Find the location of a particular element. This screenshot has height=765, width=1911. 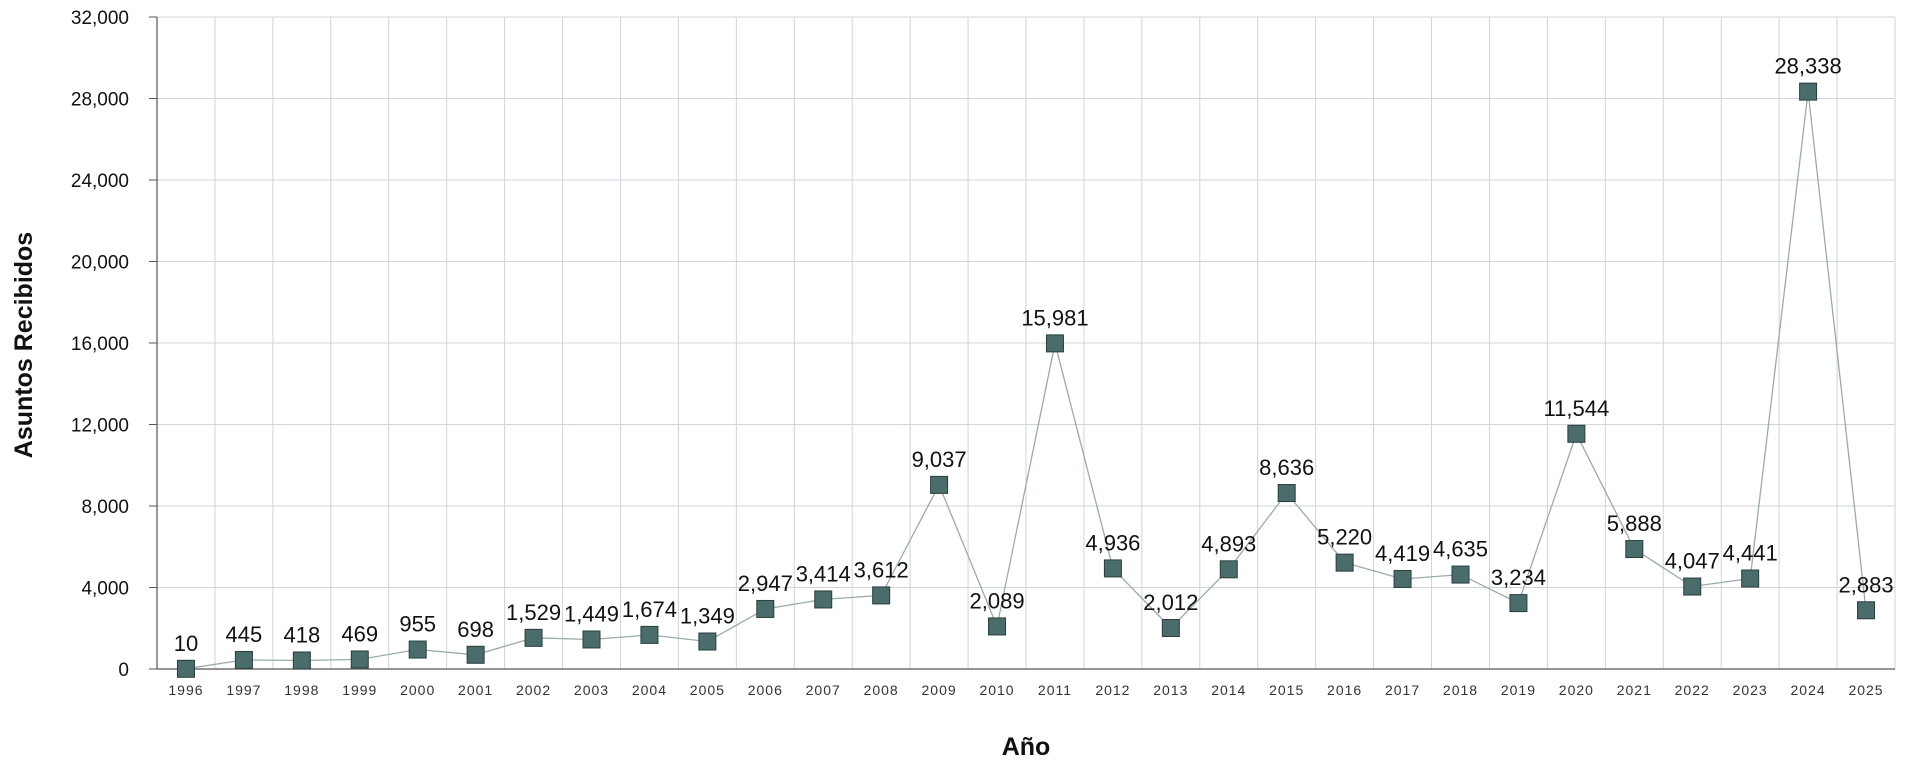

x-tick-label: 2008 is located at coordinates (881, 690).